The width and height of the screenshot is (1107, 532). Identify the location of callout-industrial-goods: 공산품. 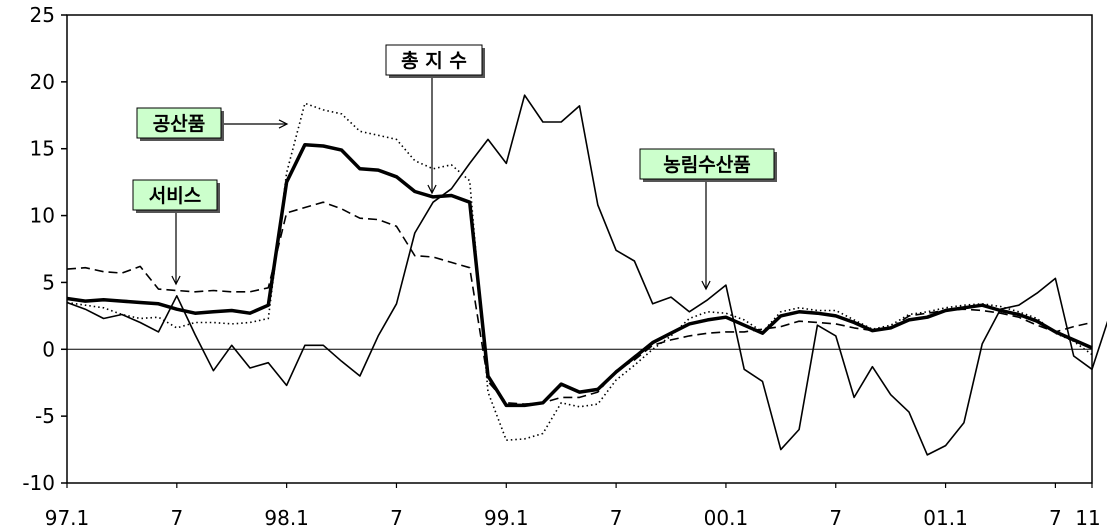
(212, 124).